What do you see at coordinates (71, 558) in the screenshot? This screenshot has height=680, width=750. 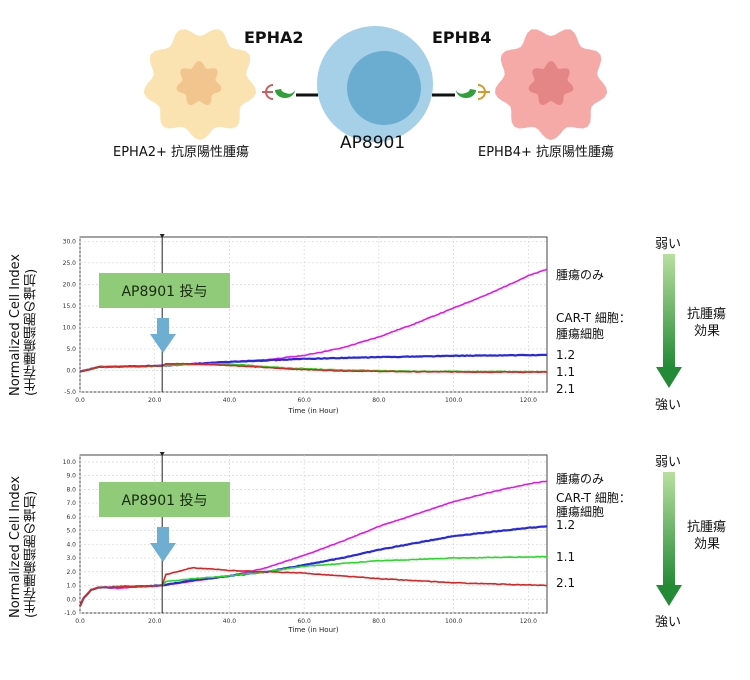 I see `y-tick-label: 3.0` at bounding box center [71, 558].